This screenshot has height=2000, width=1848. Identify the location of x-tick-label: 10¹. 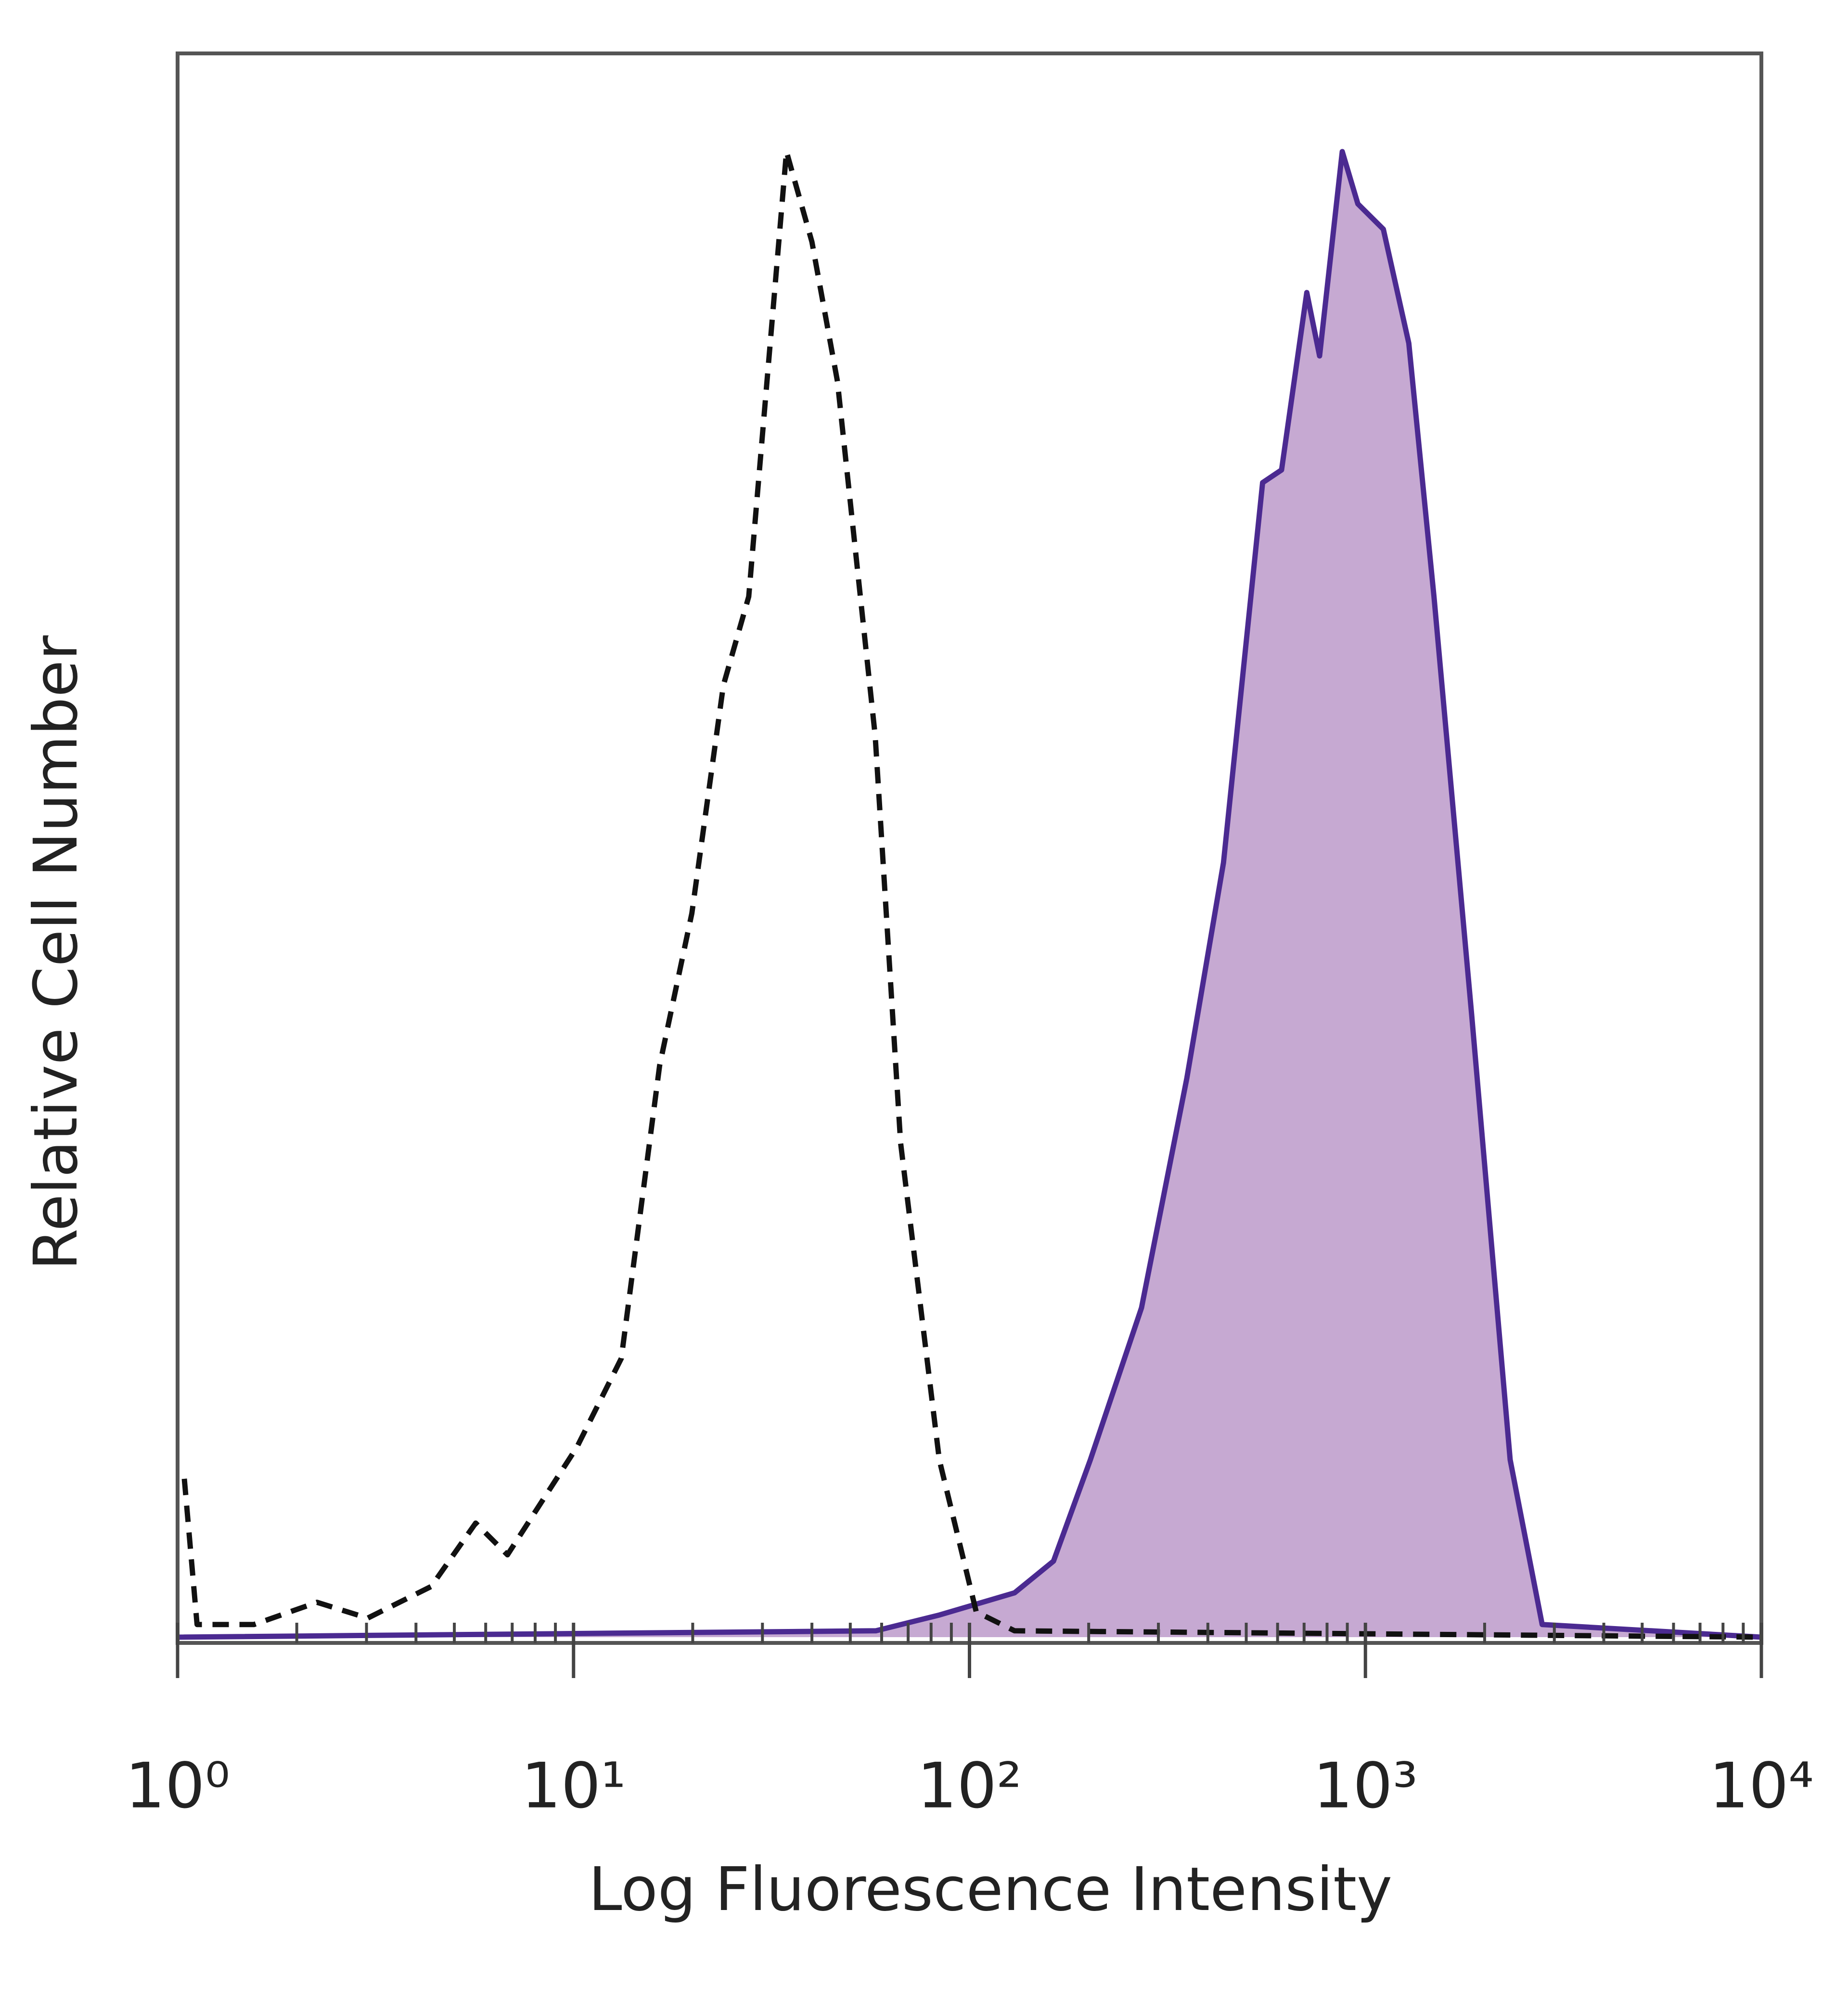
(573, 1785).